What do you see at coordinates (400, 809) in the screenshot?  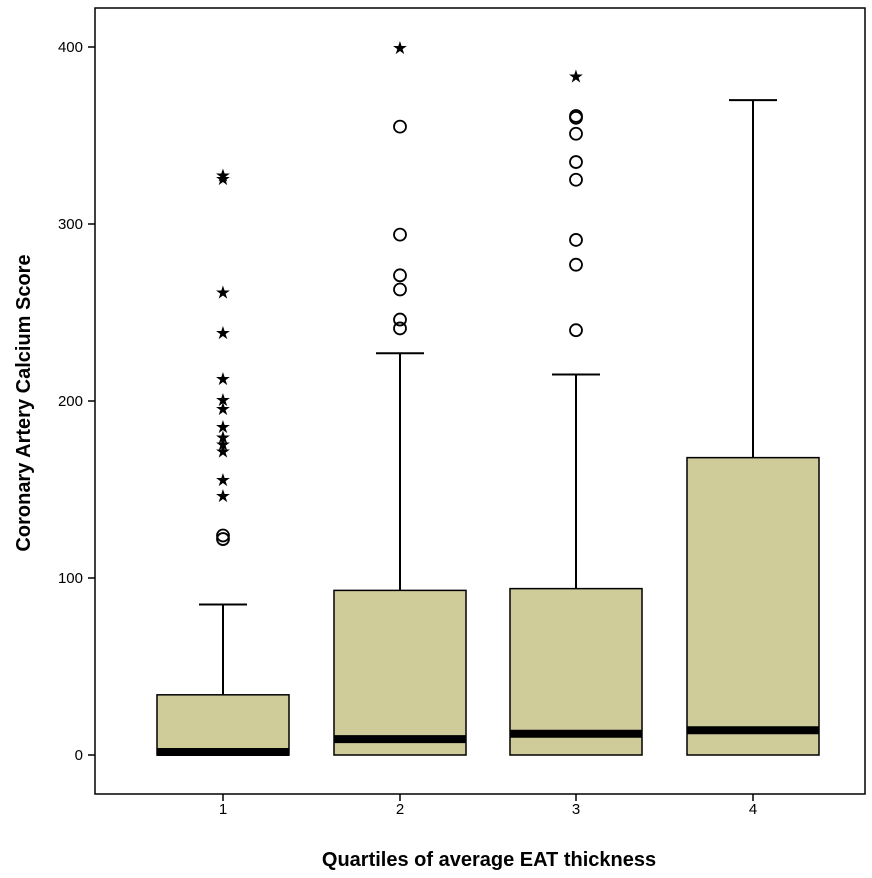 I see `x-tick-label: 2` at bounding box center [400, 809].